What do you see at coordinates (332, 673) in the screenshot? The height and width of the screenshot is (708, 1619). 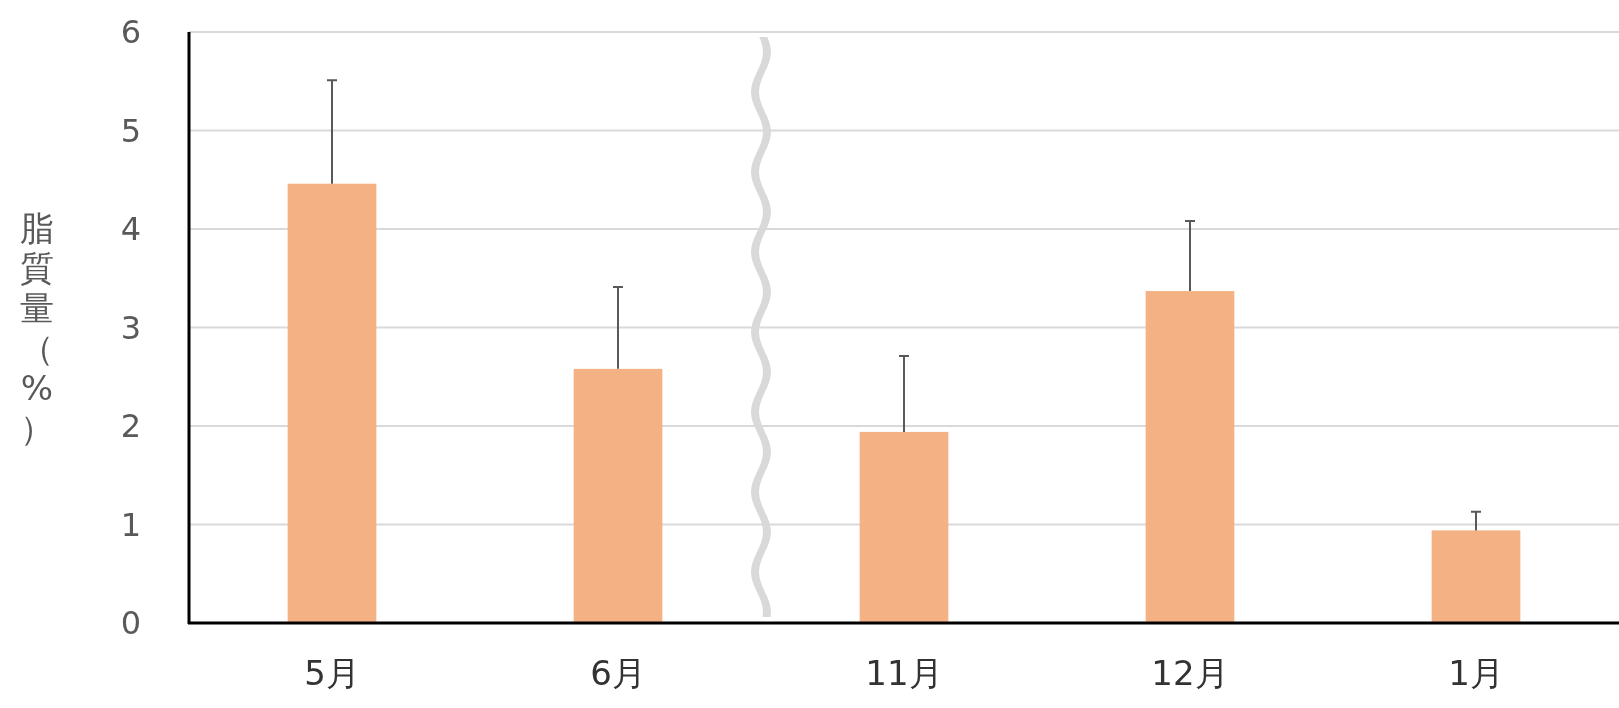 I see `x-tick-label: 5月` at bounding box center [332, 673].